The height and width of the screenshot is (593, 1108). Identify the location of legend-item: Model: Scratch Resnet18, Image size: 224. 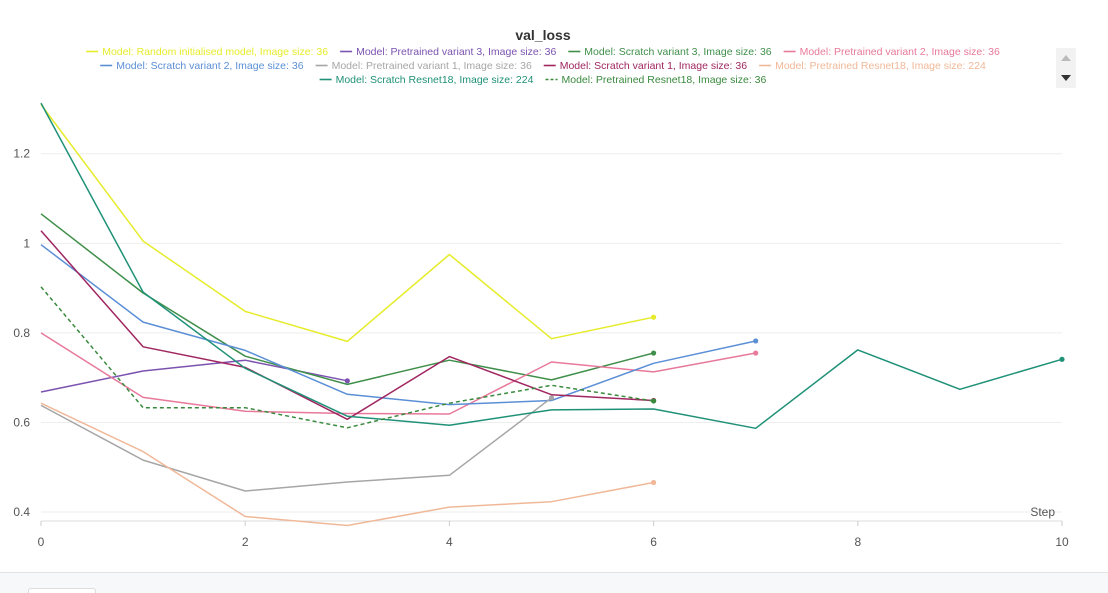
(426, 80).